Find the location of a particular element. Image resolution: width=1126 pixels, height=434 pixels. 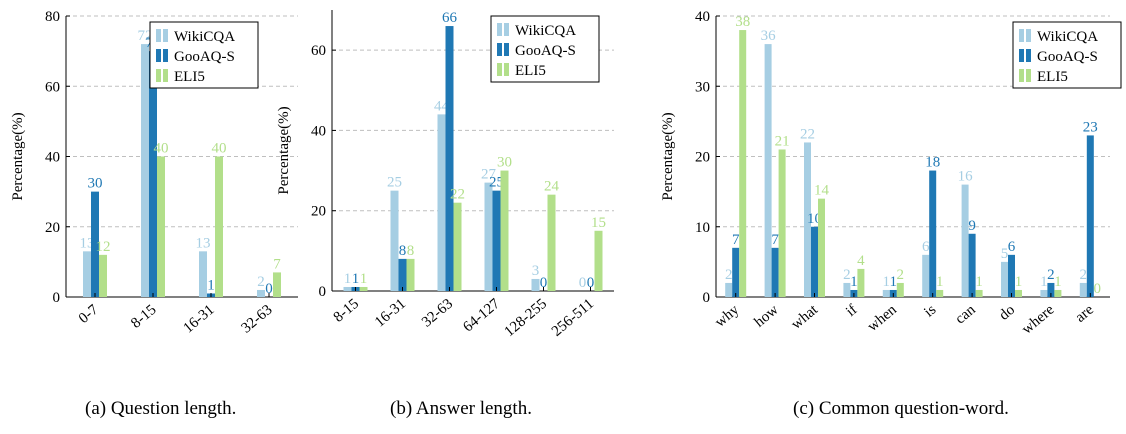

x-tick-label: where is located at coordinates (1038, 320).